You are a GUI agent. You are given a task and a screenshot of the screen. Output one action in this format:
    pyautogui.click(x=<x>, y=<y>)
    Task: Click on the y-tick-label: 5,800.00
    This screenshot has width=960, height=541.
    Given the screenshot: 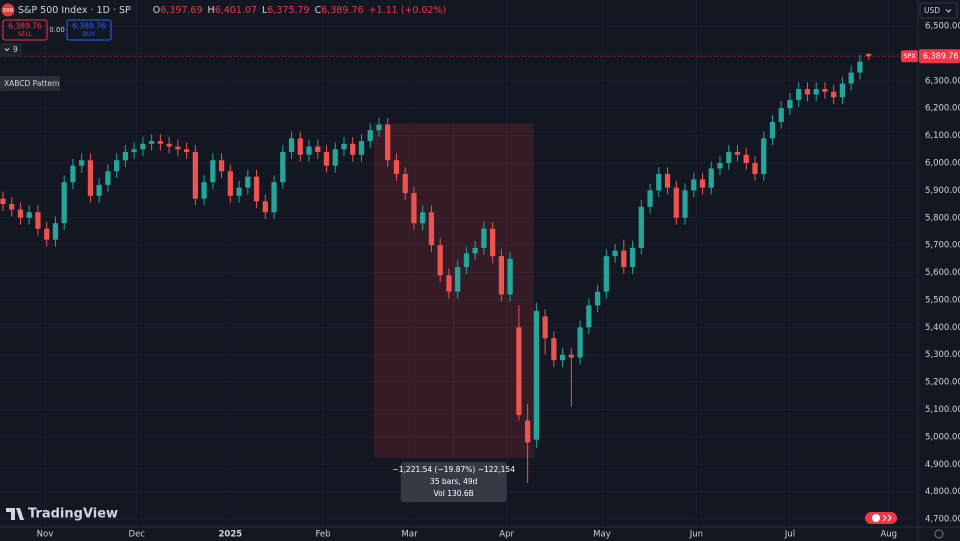 What is the action you would take?
    pyautogui.click(x=942, y=218)
    